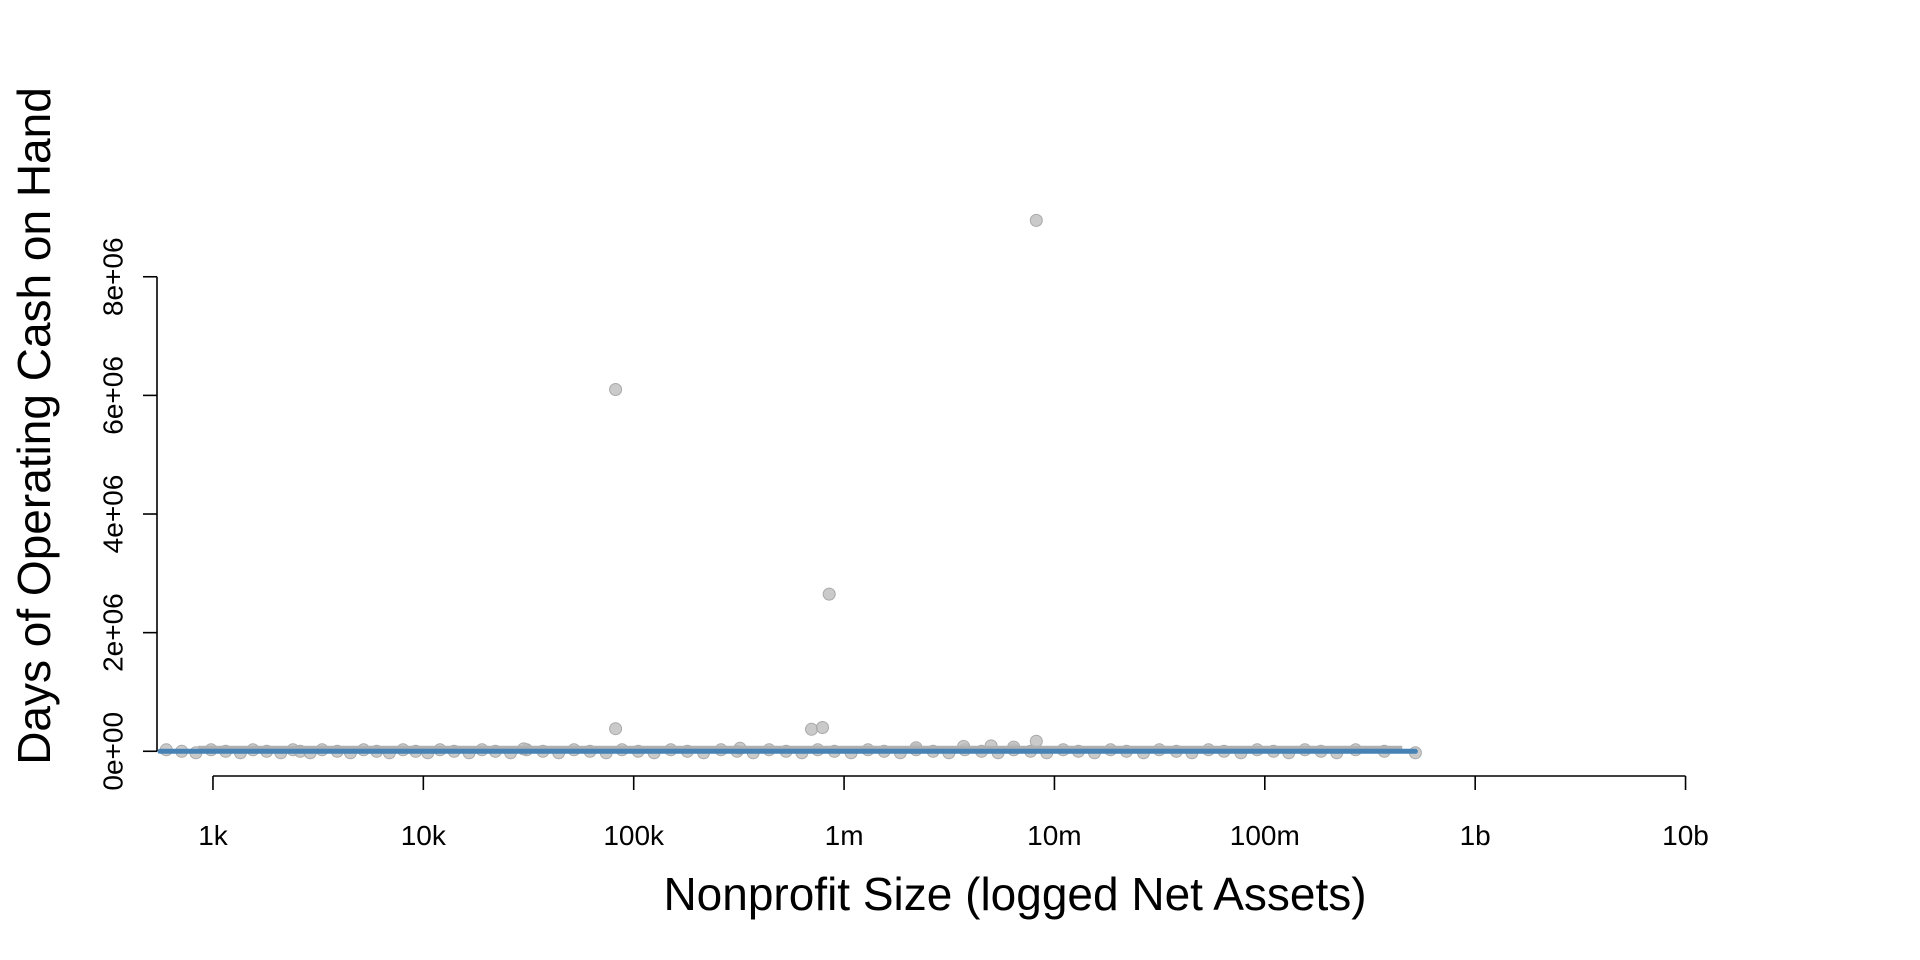 This screenshot has width=1920, height=960. I want to click on x-axis-label: Nonprofit Size (logged Net Assets), so click(1014, 894).